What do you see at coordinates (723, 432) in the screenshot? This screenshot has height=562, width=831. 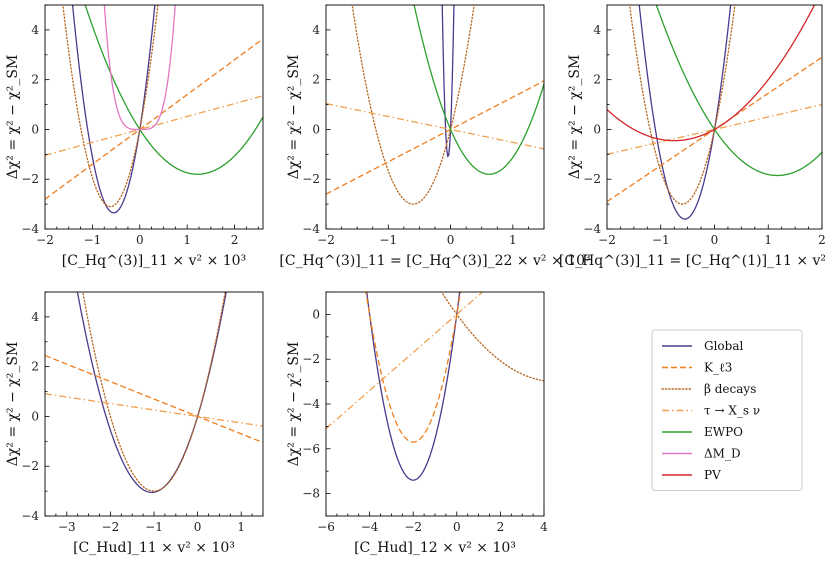 I see `legend-label-ewpo: EWPO` at bounding box center [723, 432].